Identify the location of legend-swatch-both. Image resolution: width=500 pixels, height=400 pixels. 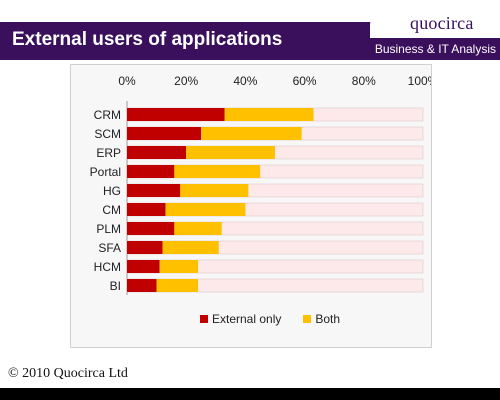
(307, 319).